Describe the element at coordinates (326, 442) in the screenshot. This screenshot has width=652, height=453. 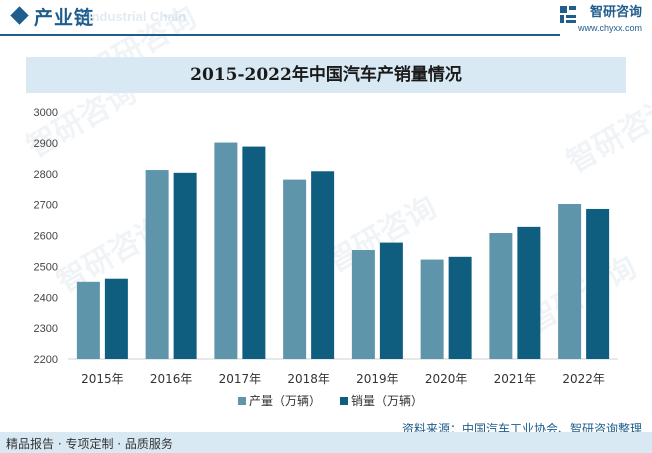
I see `footer: 精品报告 · 专项定制 · 品质服务` at that location.